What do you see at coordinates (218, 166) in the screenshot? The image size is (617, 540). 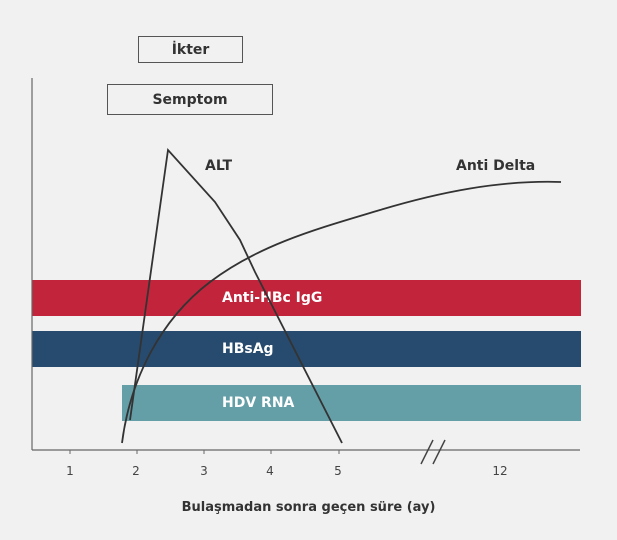 I see `alt-label: ALT` at bounding box center [218, 166].